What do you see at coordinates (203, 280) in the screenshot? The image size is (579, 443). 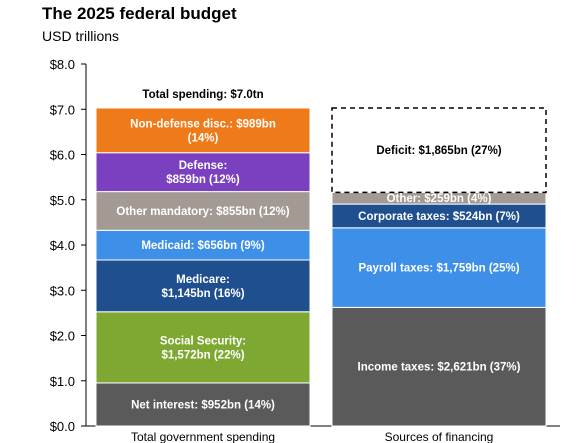 I see `data-label: Medicare:` at bounding box center [203, 280].